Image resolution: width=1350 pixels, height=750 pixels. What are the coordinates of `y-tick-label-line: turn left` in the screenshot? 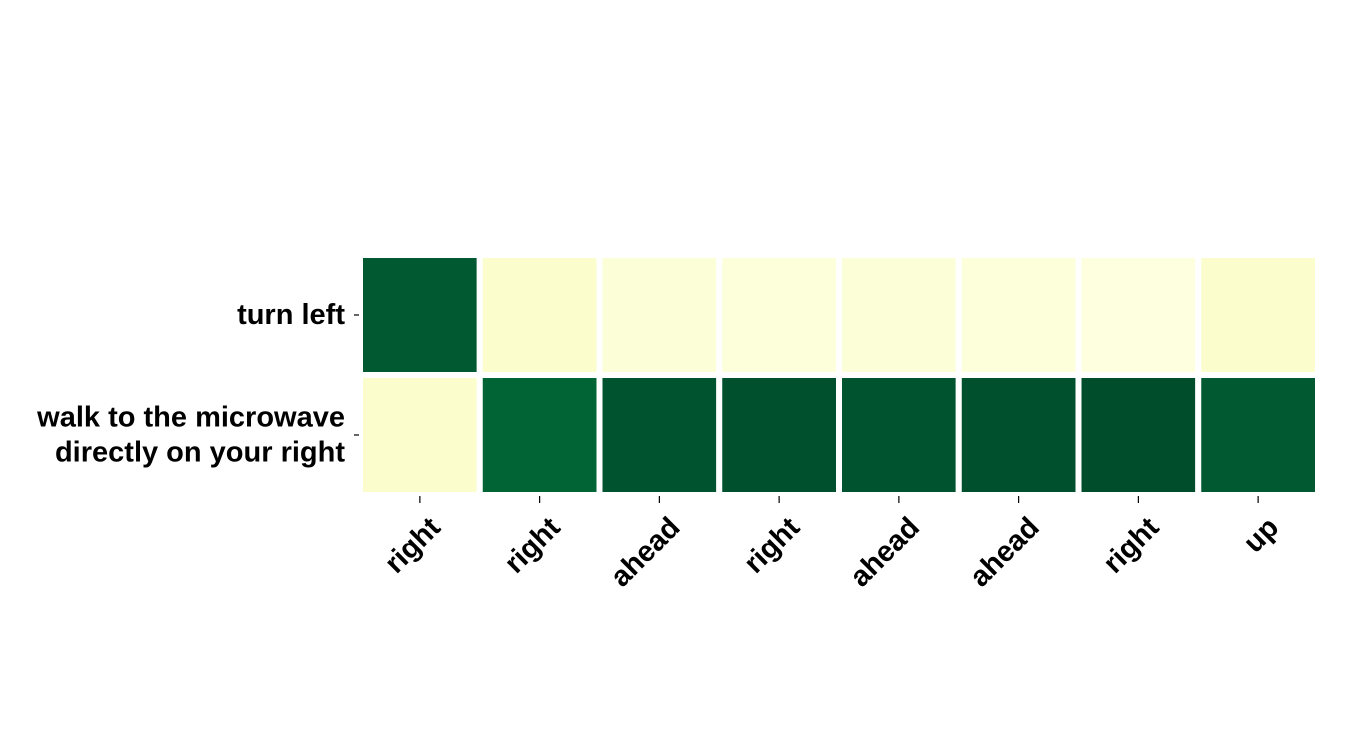 It's located at (291, 315).